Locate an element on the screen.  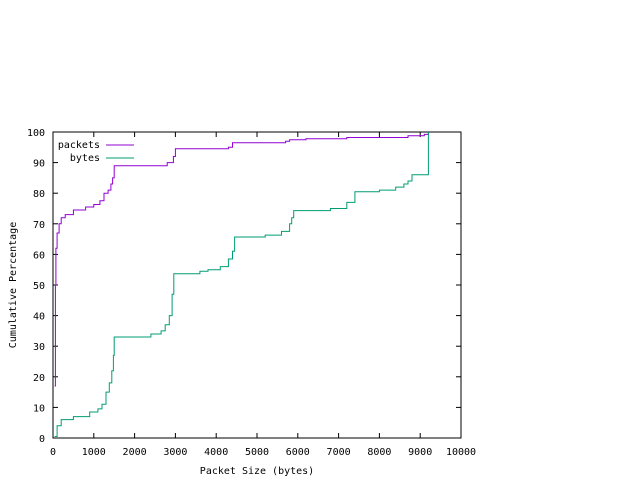
y-tick-label: 0 is located at coordinates (42, 439).